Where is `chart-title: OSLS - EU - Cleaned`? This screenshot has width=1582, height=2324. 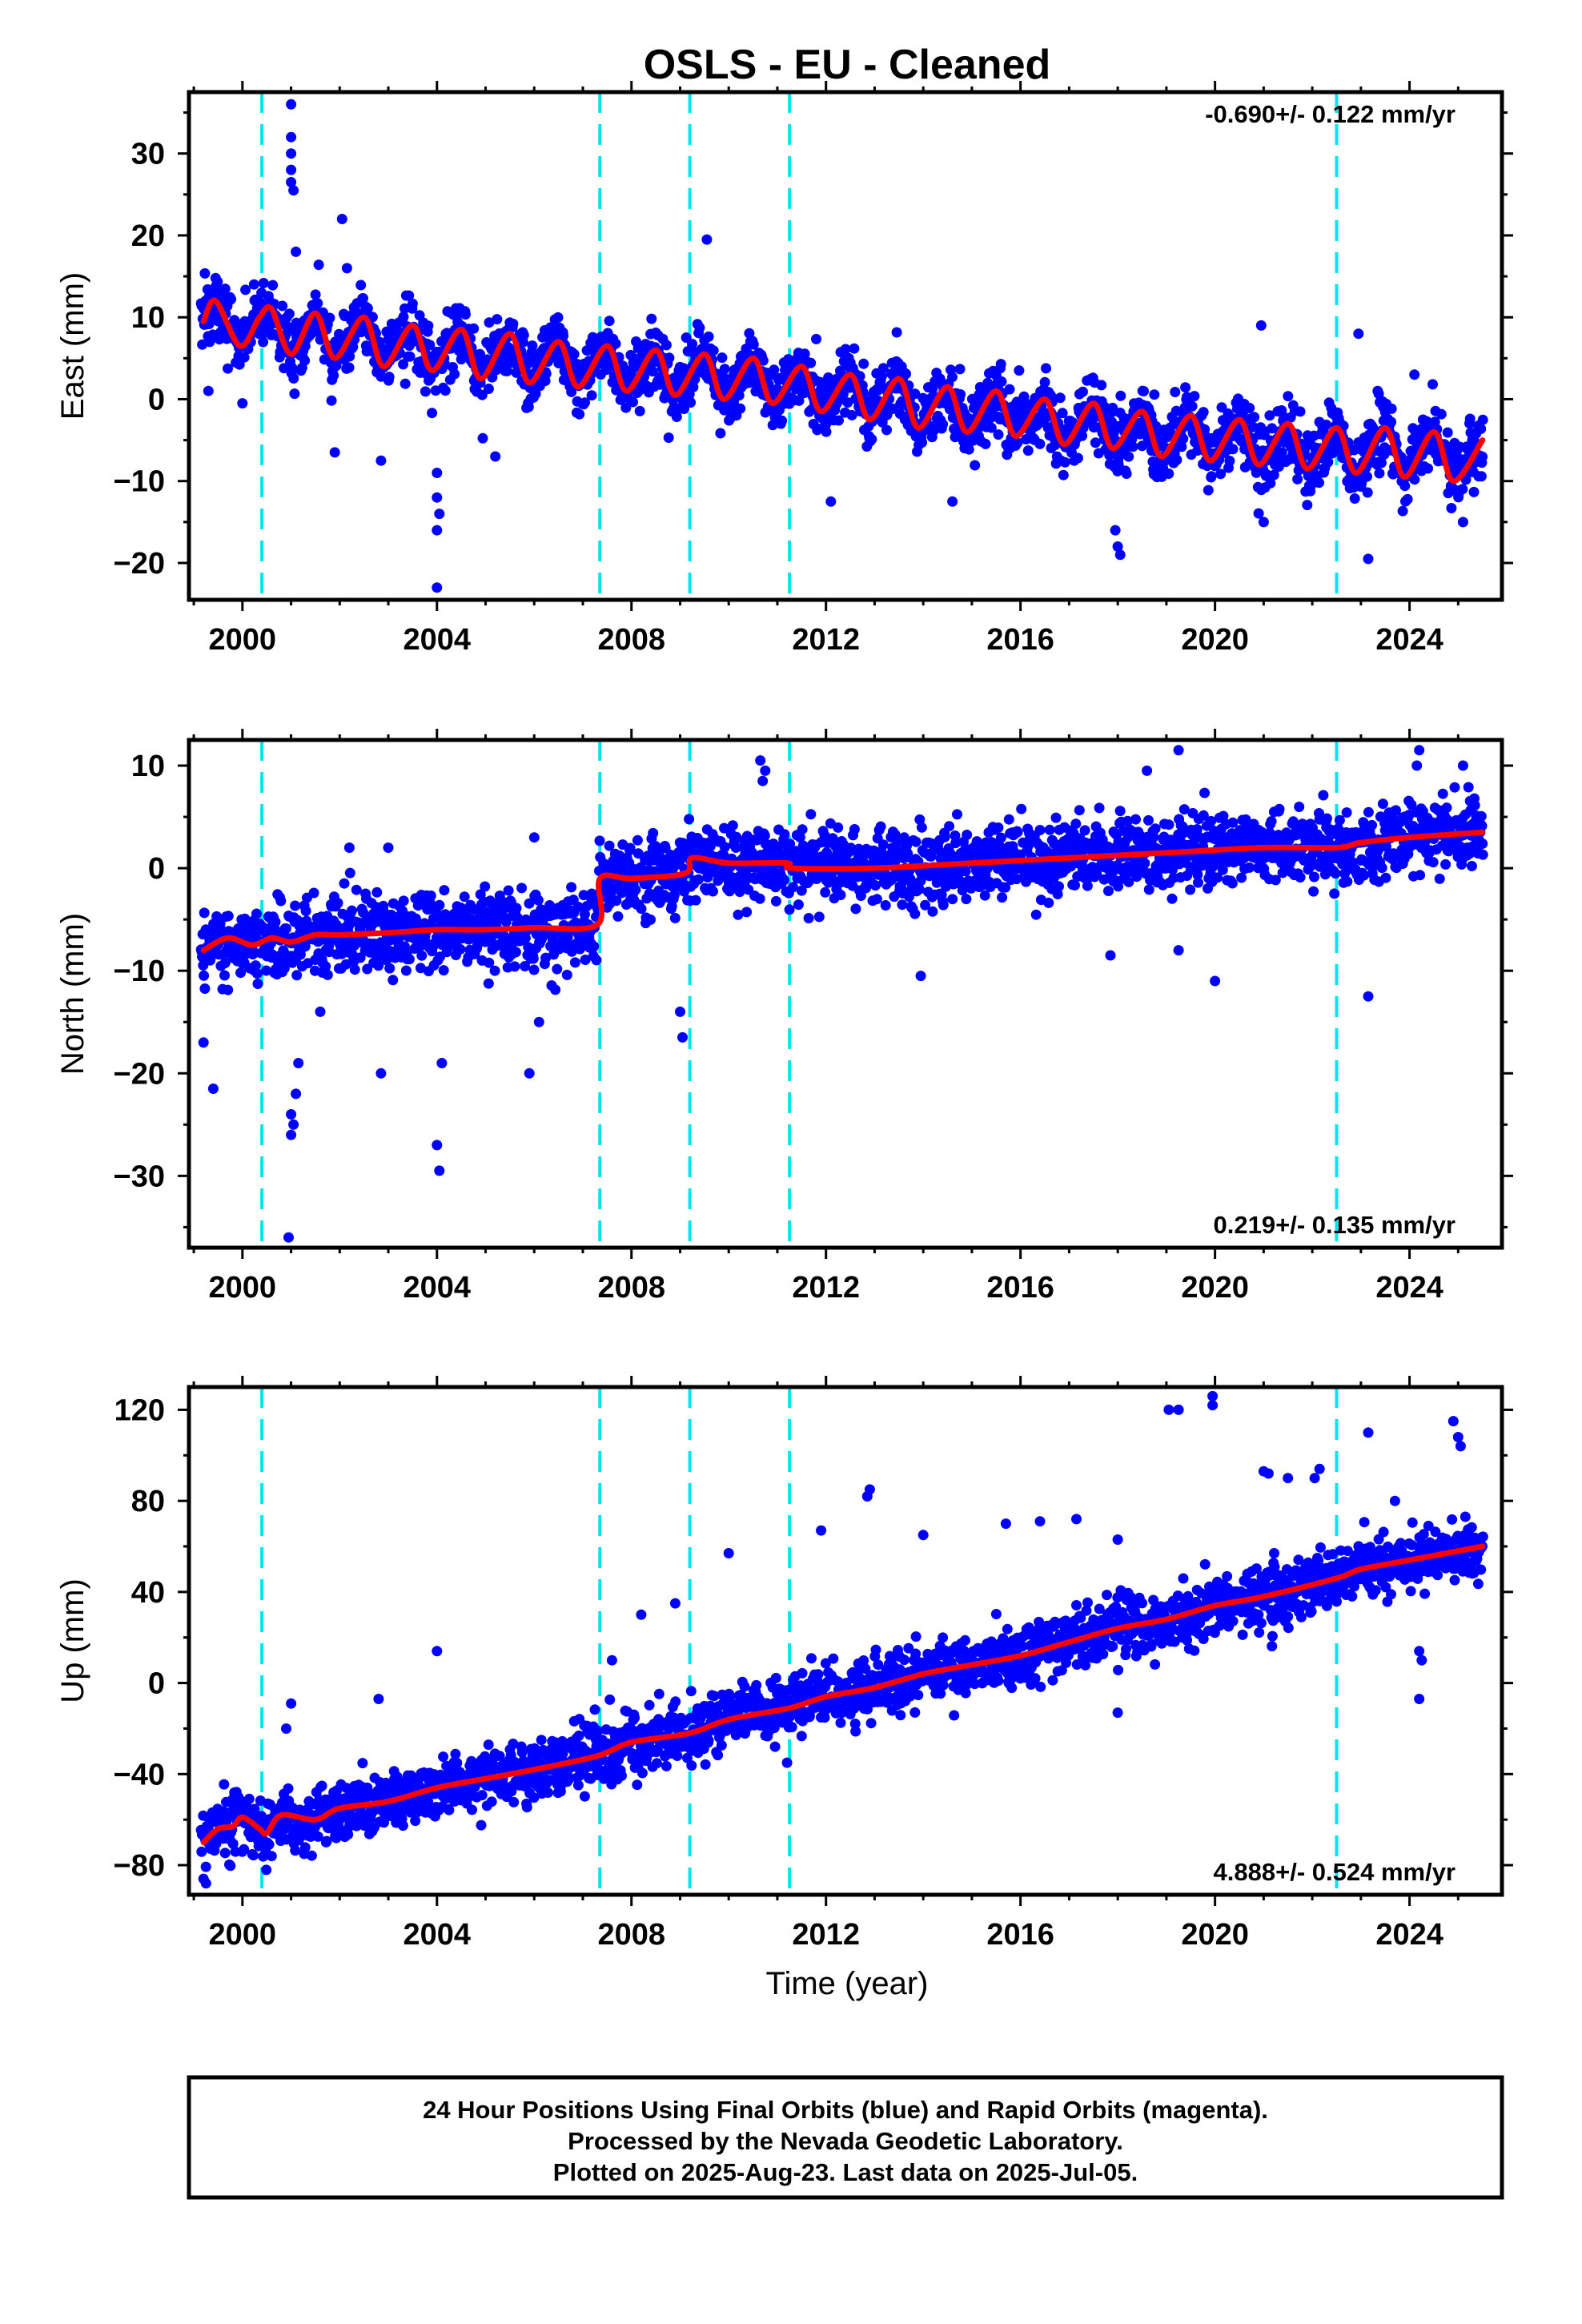
chart-title: OSLS - EU - Cleaned is located at coordinates (847, 65).